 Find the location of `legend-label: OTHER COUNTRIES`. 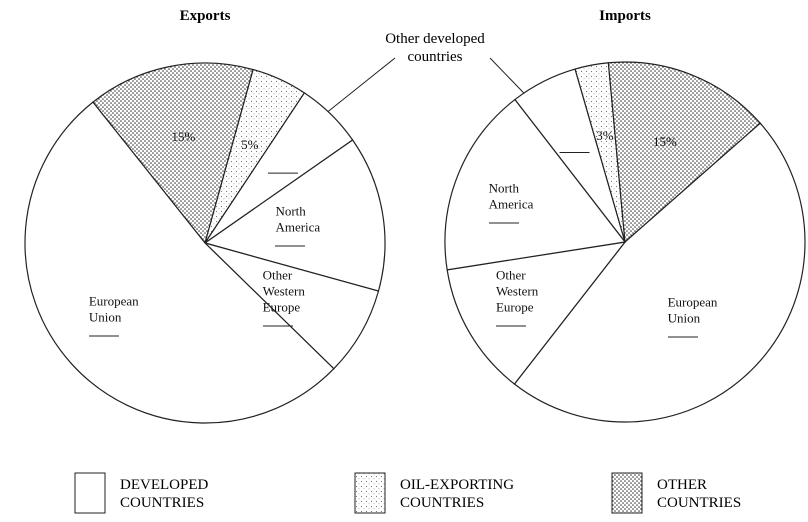

legend-label: OTHER COUNTRIES is located at coordinates (699, 494).